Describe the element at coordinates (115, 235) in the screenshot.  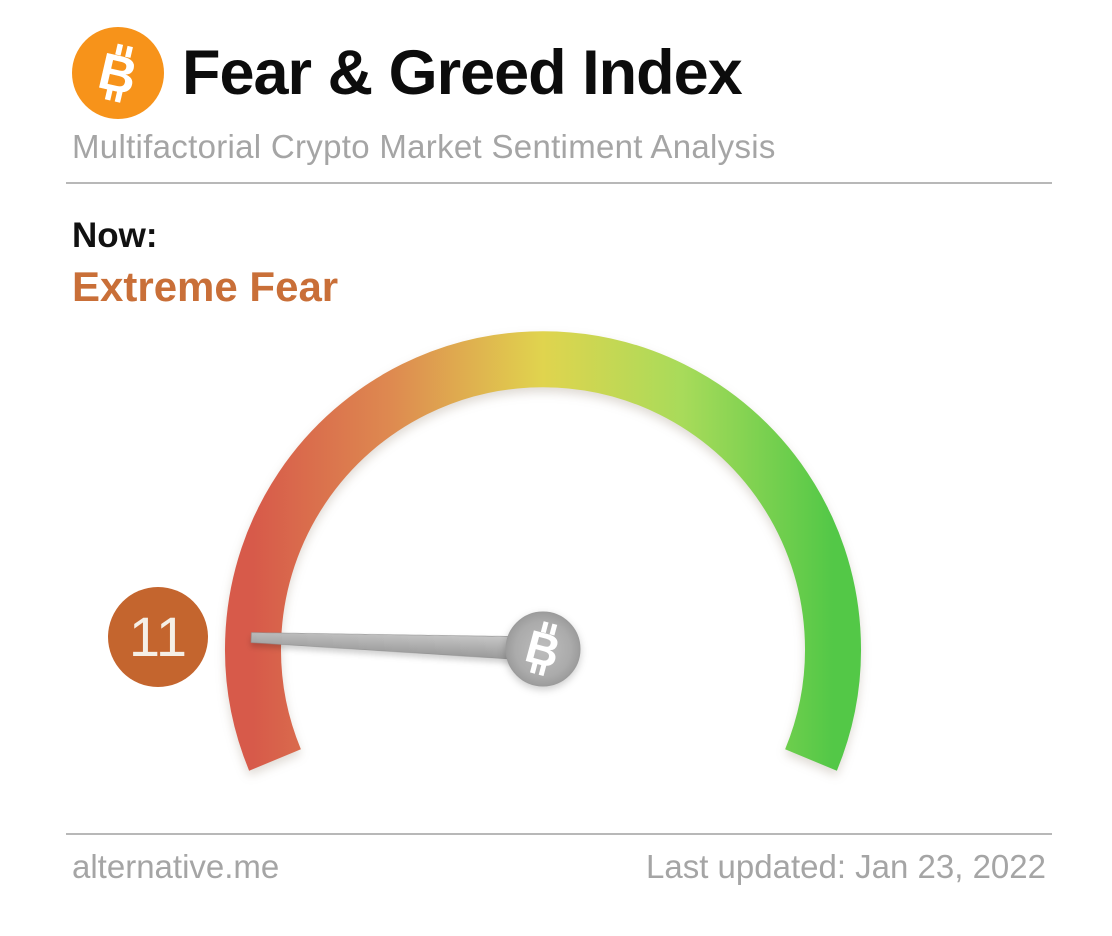
I see `now-label: Now:` at that location.